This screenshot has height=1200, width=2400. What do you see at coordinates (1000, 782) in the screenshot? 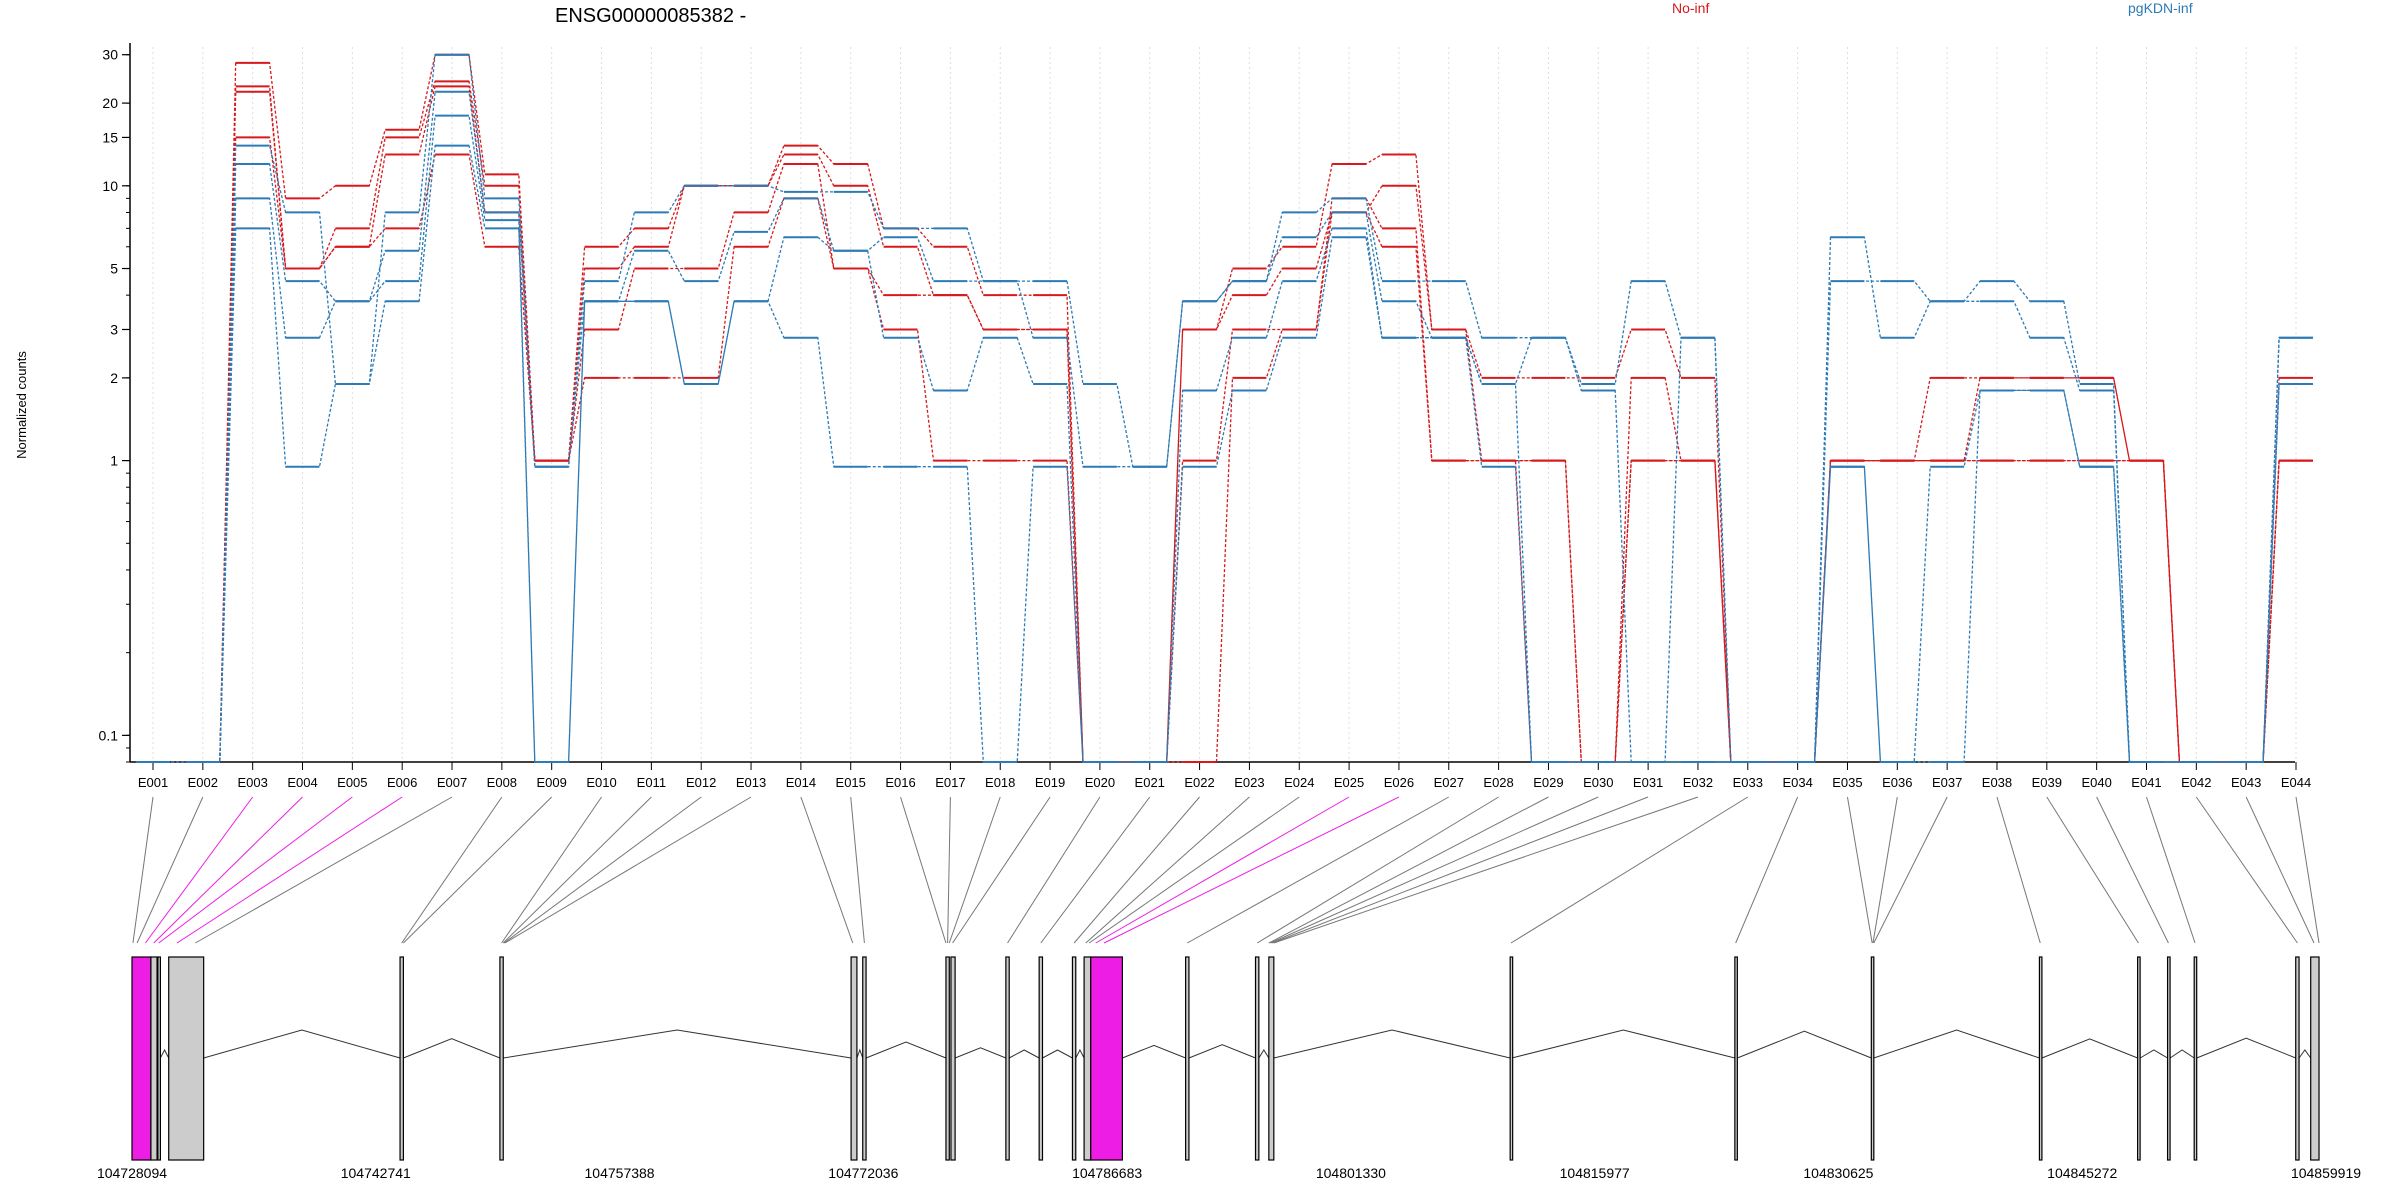
I see `x-tick-label: E018` at bounding box center [1000, 782].